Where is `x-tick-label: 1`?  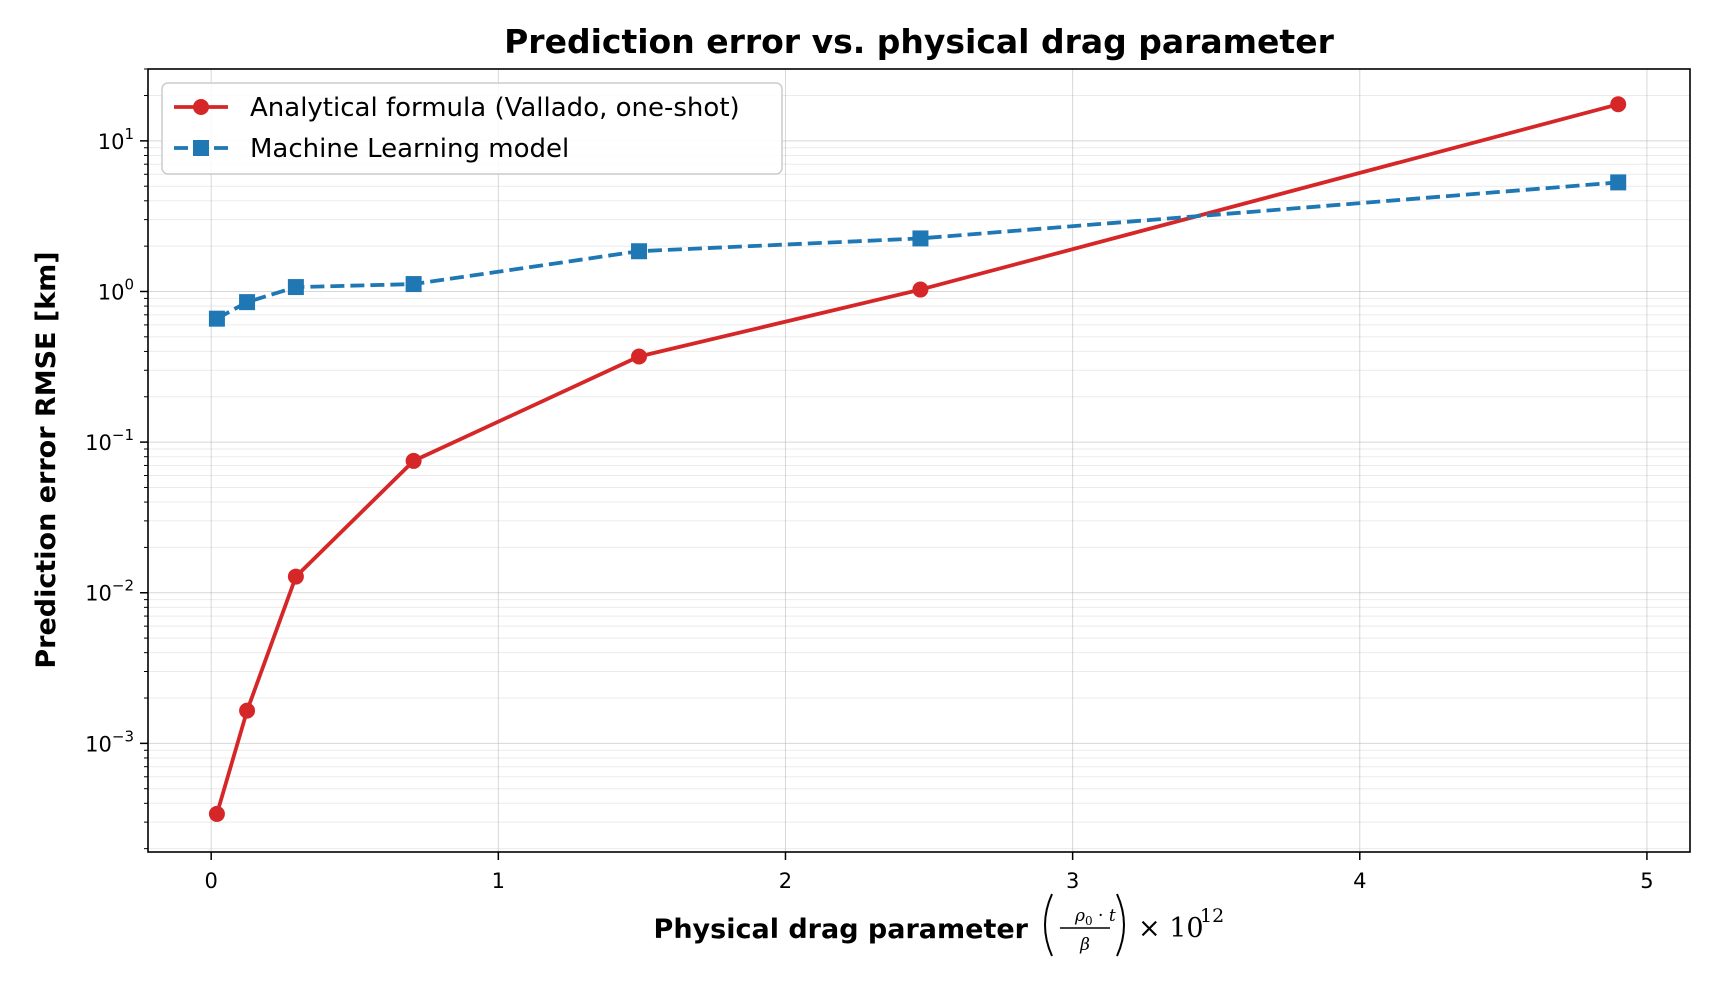 x-tick-label: 1 is located at coordinates (498, 881).